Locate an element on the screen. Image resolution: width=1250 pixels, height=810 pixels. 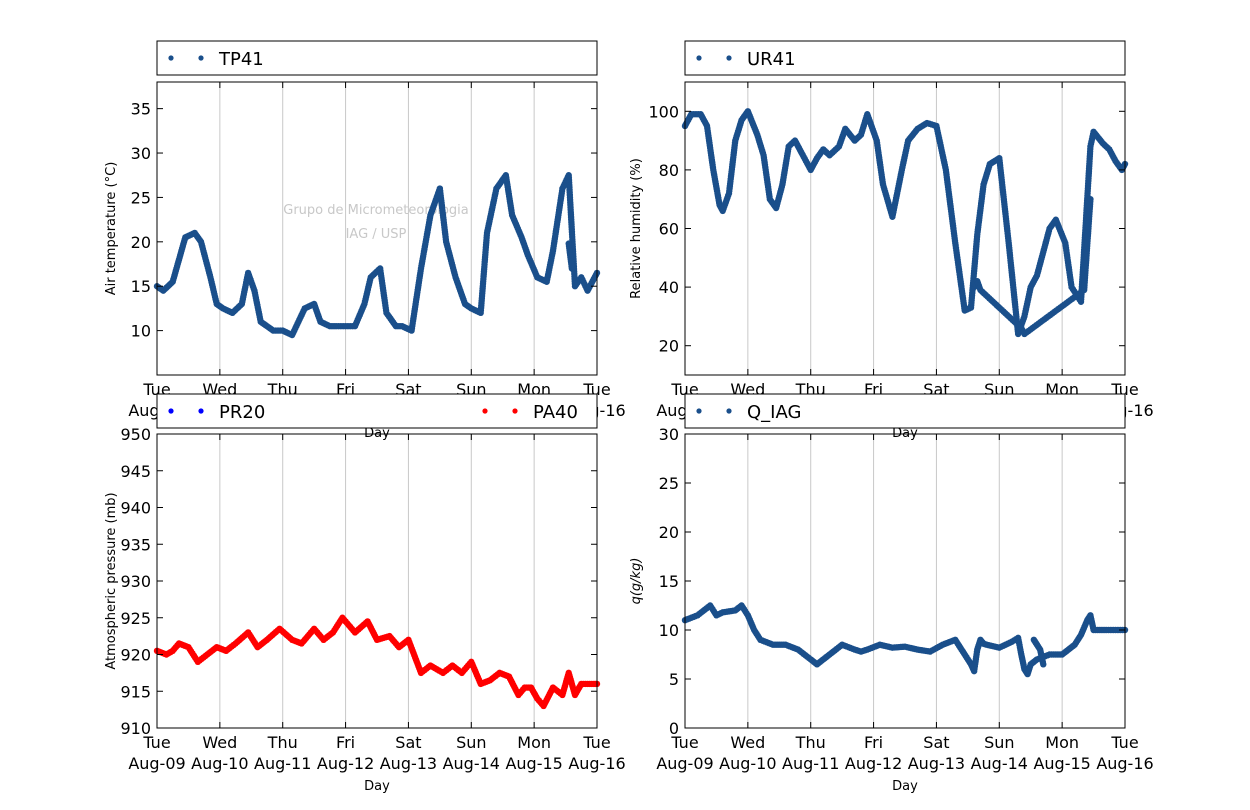
y-tick-label: 920 is located at coordinates (135, 655).